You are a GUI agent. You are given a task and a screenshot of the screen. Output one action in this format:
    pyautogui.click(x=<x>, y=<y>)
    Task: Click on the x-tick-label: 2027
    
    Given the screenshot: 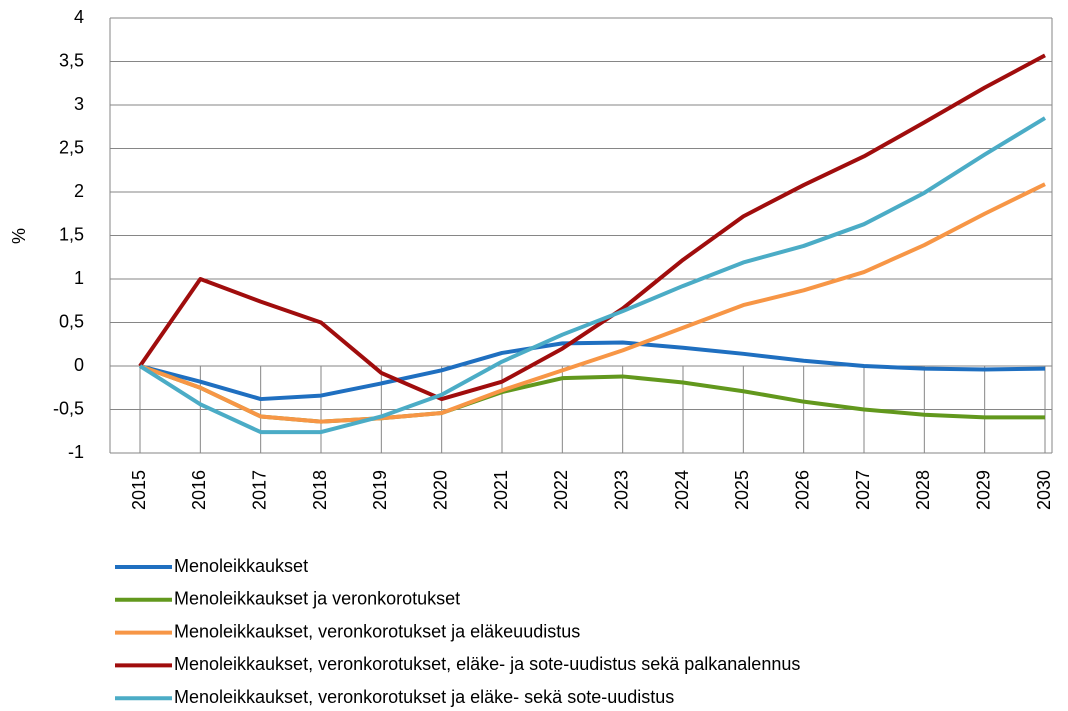 What is the action you would take?
    pyautogui.click(x=863, y=490)
    